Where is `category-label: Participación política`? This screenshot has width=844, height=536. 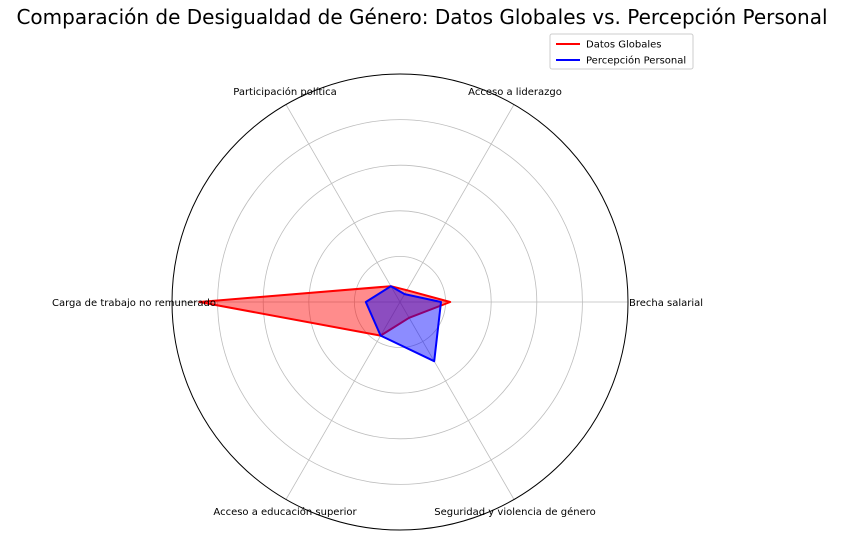 category-label: Participación política is located at coordinates (285, 92).